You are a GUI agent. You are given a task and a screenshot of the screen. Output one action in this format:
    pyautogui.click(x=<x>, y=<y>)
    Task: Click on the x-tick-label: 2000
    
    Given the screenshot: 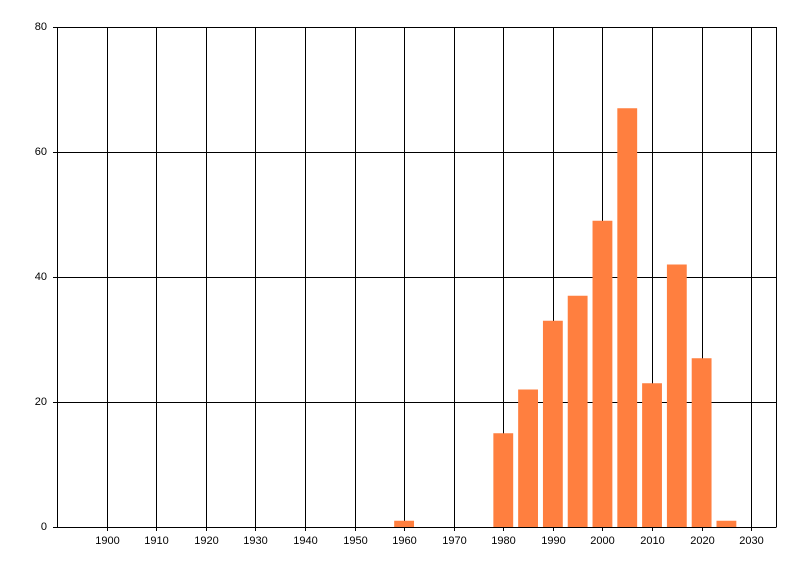 What is the action you would take?
    pyautogui.click(x=602, y=541)
    